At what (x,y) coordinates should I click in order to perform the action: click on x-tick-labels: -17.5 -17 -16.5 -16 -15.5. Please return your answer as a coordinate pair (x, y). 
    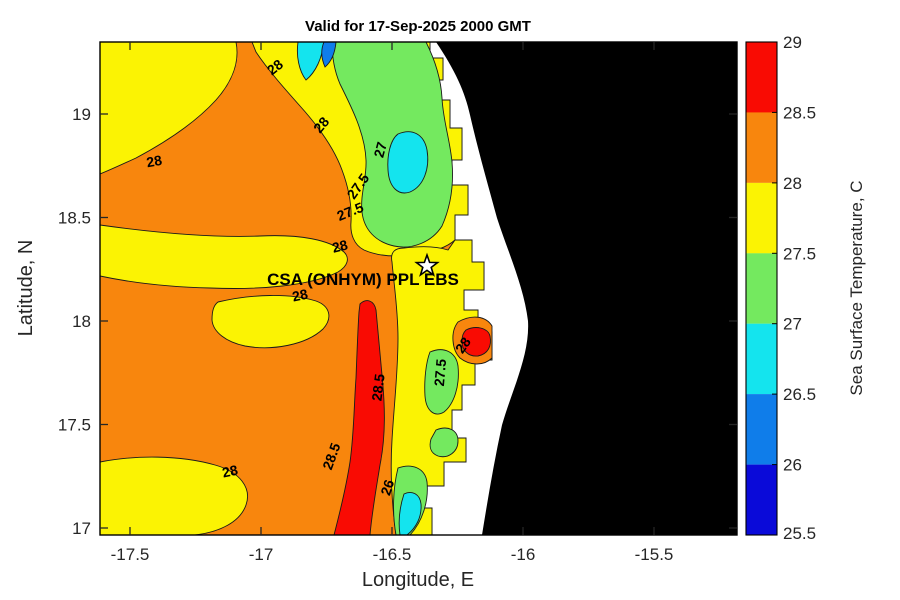
    Looking at the image, I should click on (392, 554).